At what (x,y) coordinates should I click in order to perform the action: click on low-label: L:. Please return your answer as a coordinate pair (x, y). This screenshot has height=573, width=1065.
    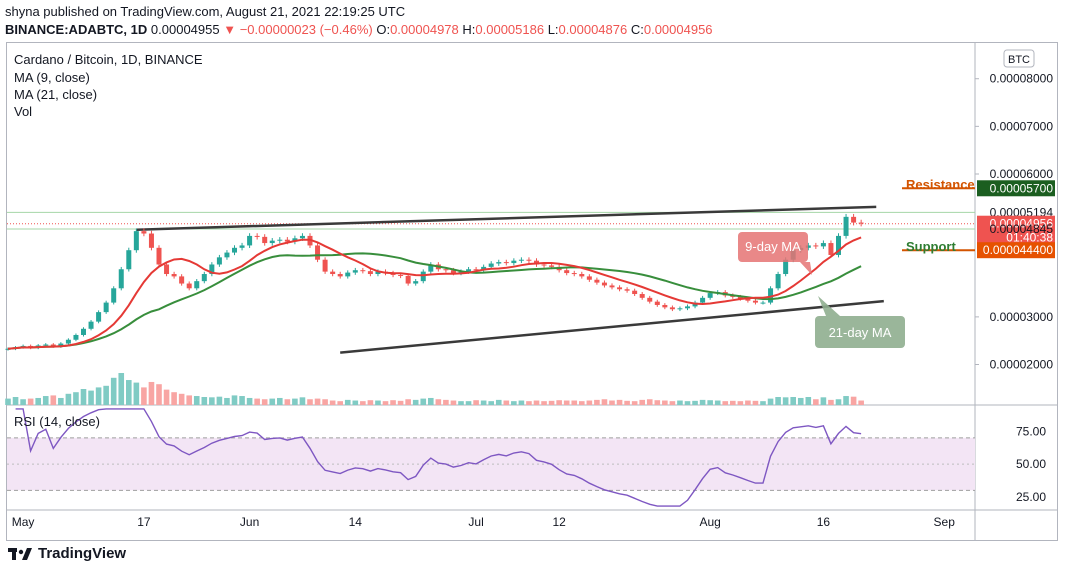
    Looking at the image, I should click on (553, 29).